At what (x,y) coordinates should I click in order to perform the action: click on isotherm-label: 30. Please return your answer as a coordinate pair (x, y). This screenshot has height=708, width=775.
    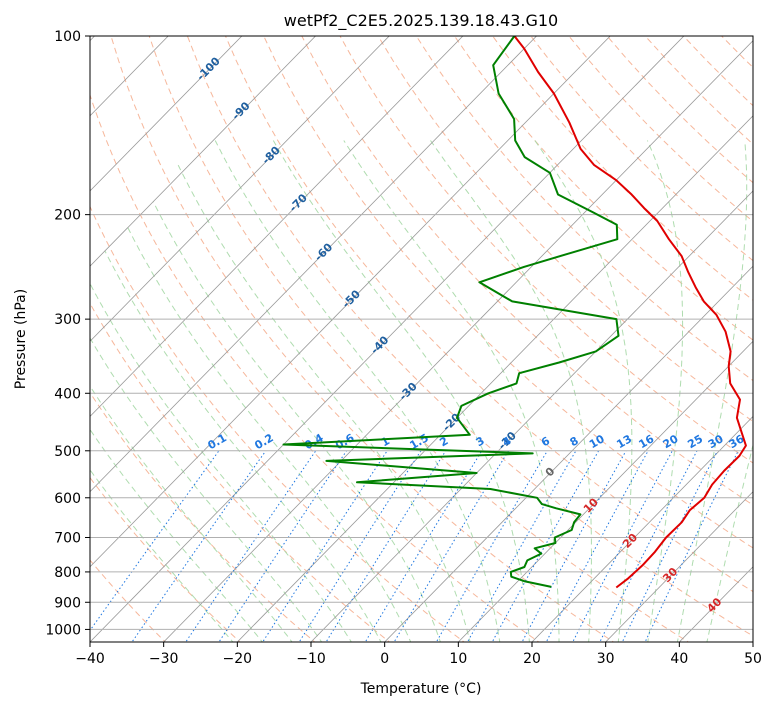
    Looking at the image, I should click on (670, 575).